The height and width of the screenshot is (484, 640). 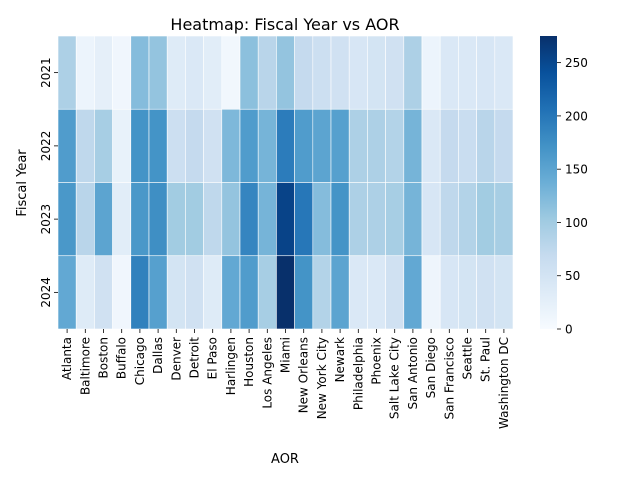 I want to click on x-tick-label: Washington DC, so click(x=504, y=383).